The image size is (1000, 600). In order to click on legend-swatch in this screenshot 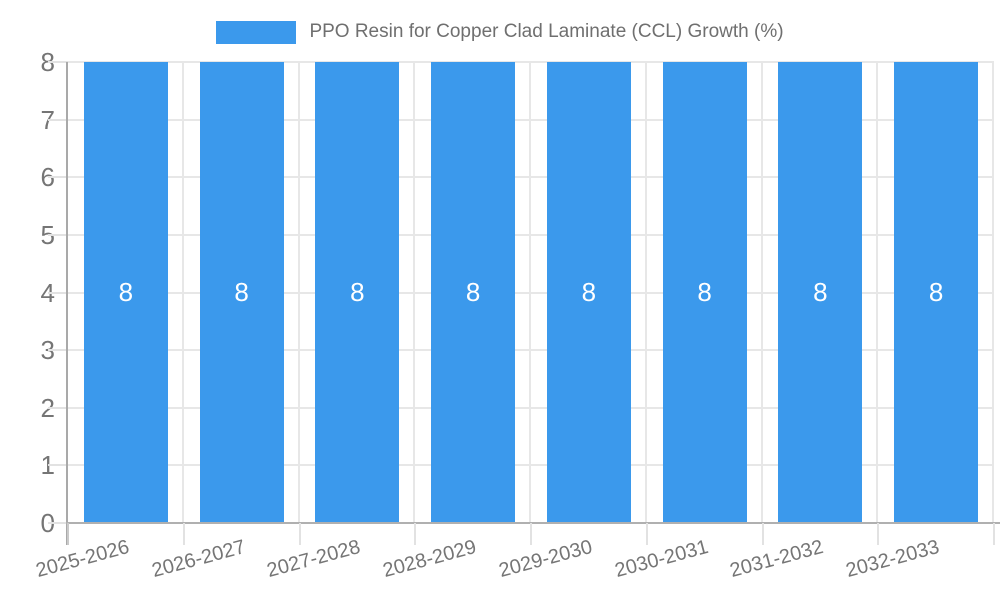, I will do `click(256, 32)`.